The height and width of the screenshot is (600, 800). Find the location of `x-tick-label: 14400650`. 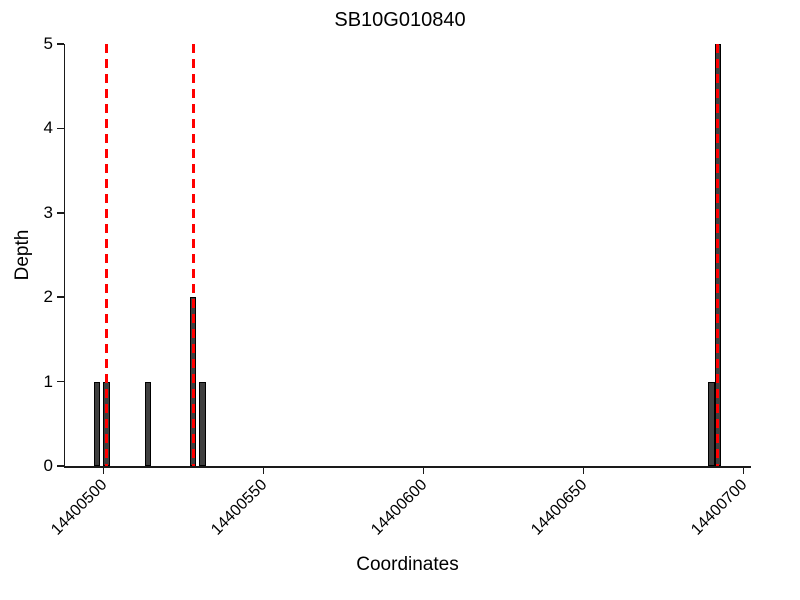

x-tick-label: 14400650 is located at coordinates (559, 507).